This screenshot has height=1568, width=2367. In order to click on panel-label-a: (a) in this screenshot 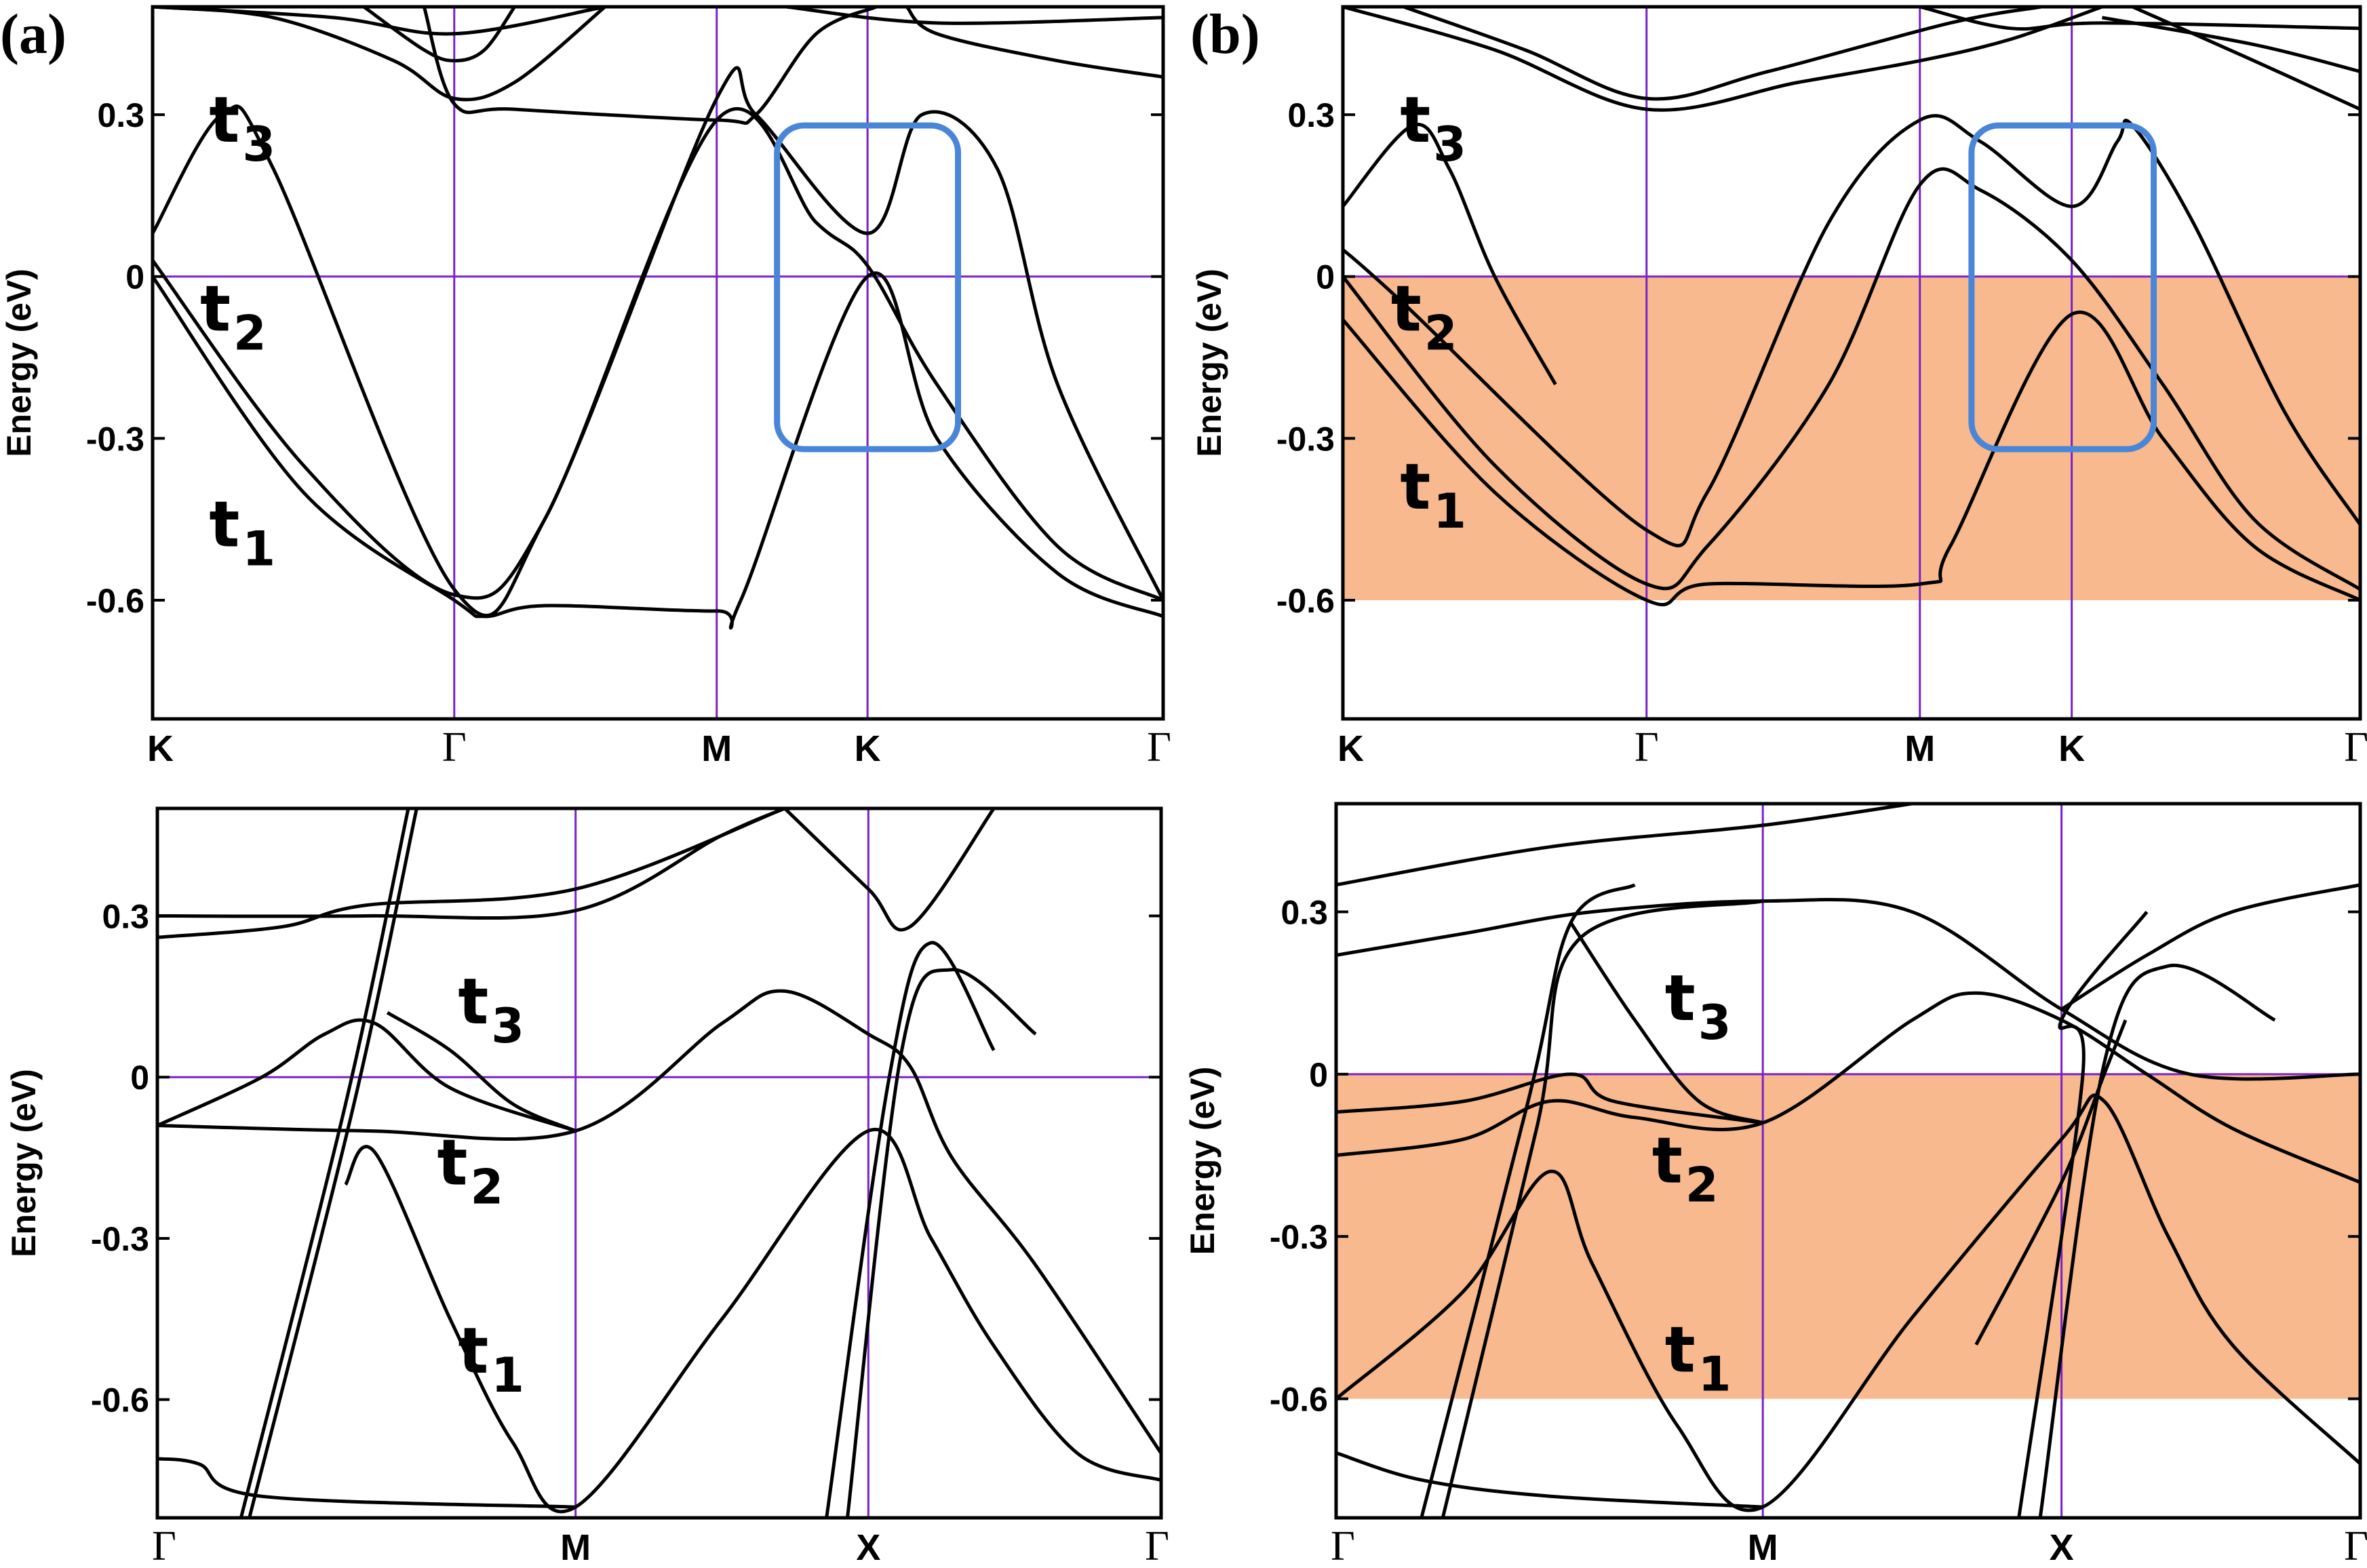, I will do `click(33, 34)`.